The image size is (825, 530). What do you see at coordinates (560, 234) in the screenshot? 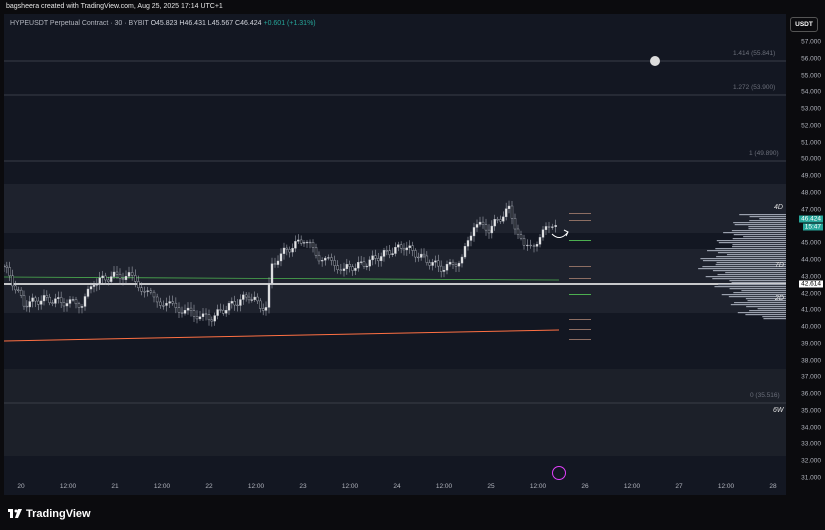
I see `curved-arrow` at bounding box center [560, 234].